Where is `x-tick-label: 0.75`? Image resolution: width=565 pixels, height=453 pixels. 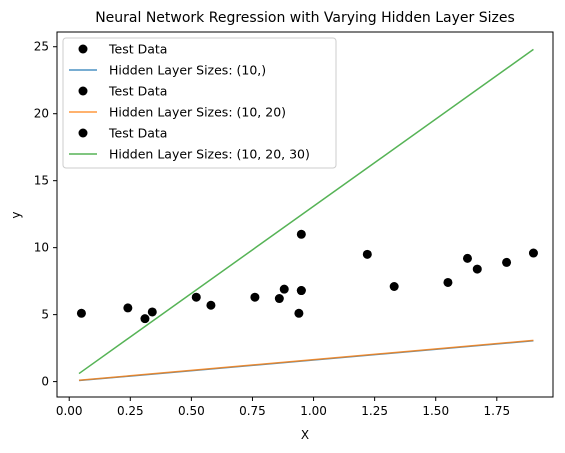 x-tick-label: 0.75 is located at coordinates (252, 411).